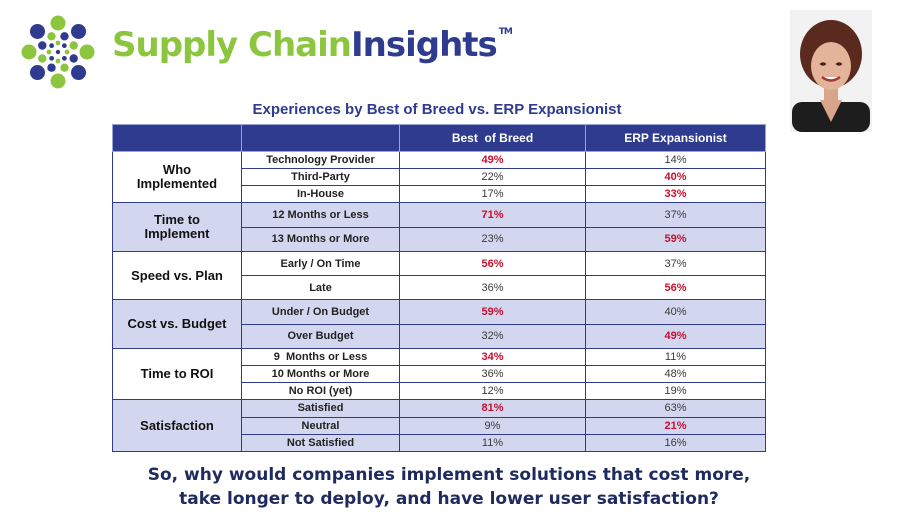 This screenshot has height=521, width=898. I want to click on best-of-breed-value: 59%, so click(492, 312).